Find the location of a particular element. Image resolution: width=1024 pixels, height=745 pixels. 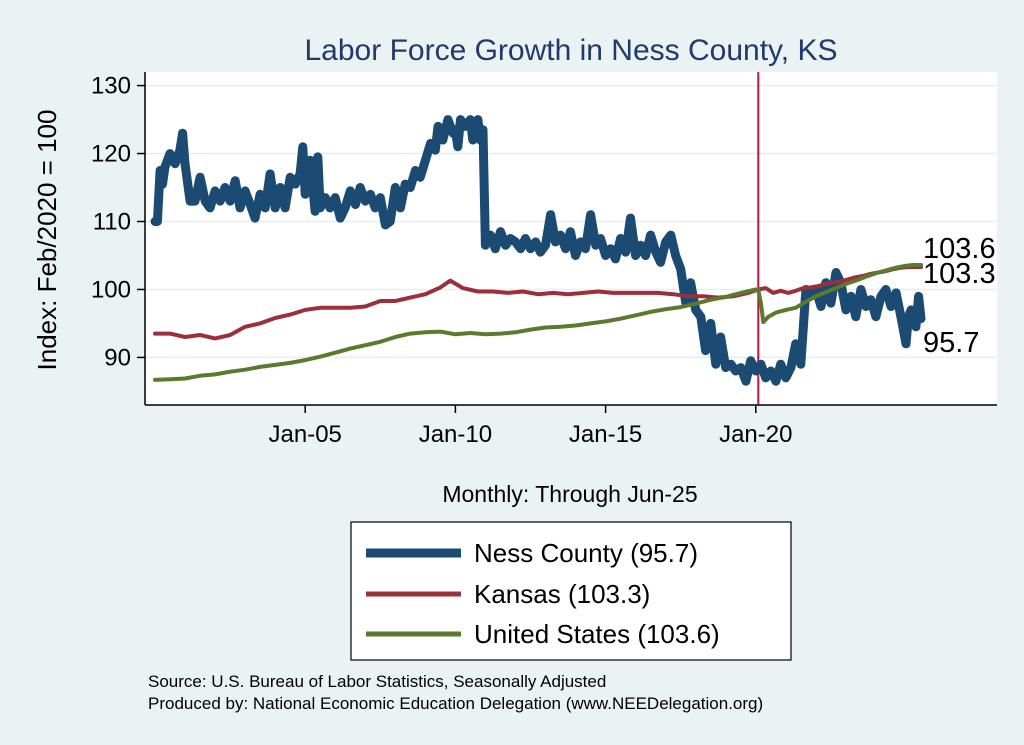

chart-title: Labor Force Growth in Ness County, KS is located at coordinates (571, 50).